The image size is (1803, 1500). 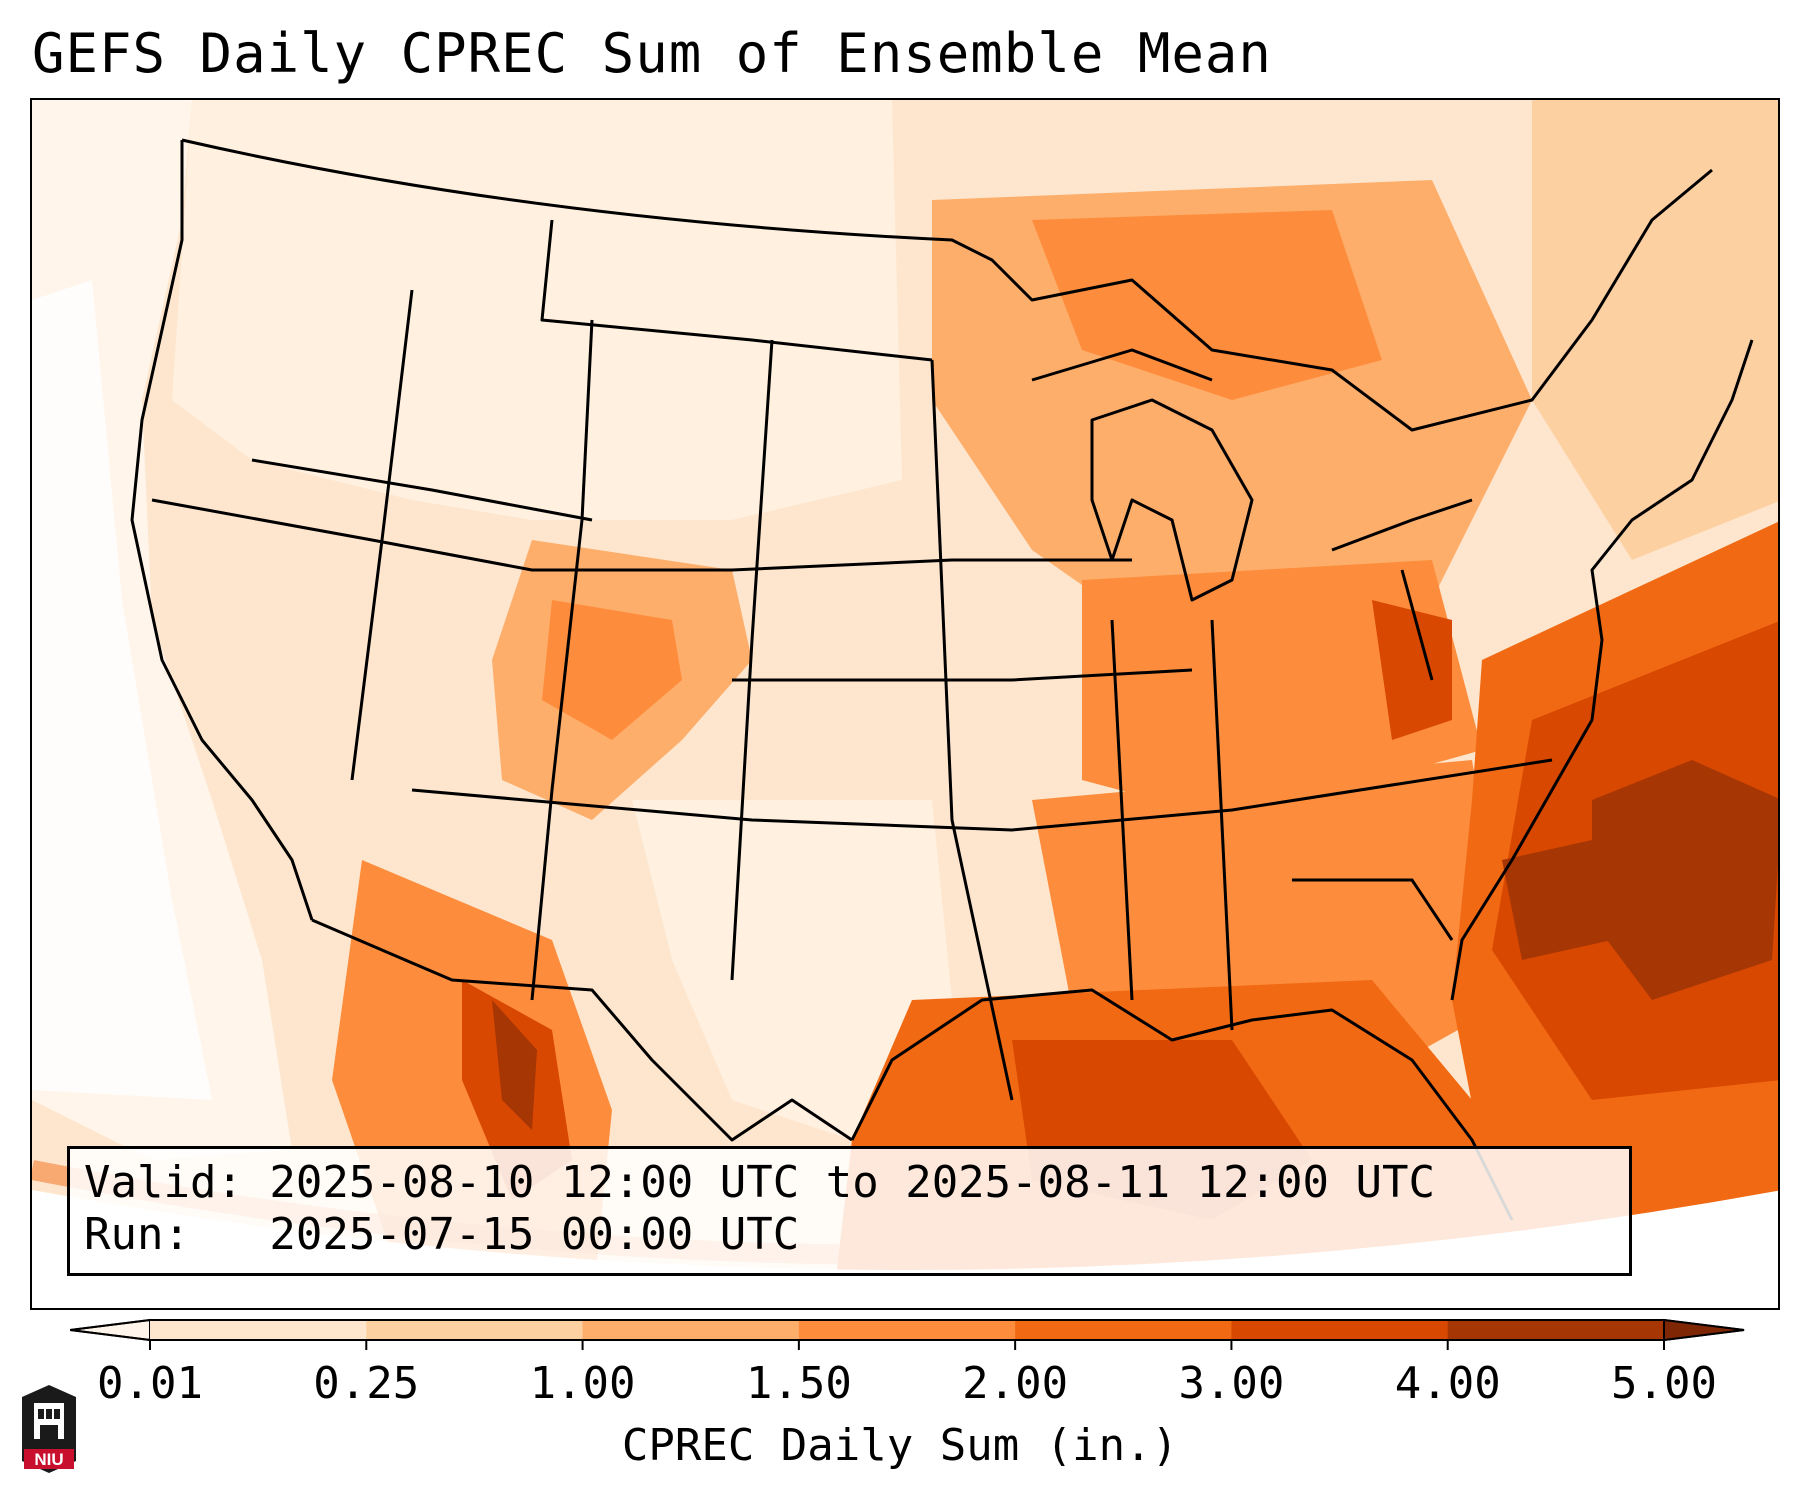 What do you see at coordinates (1664, 1383) in the screenshot?
I see `colorbar-tick-label: 5.00` at bounding box center [1664, 1383].